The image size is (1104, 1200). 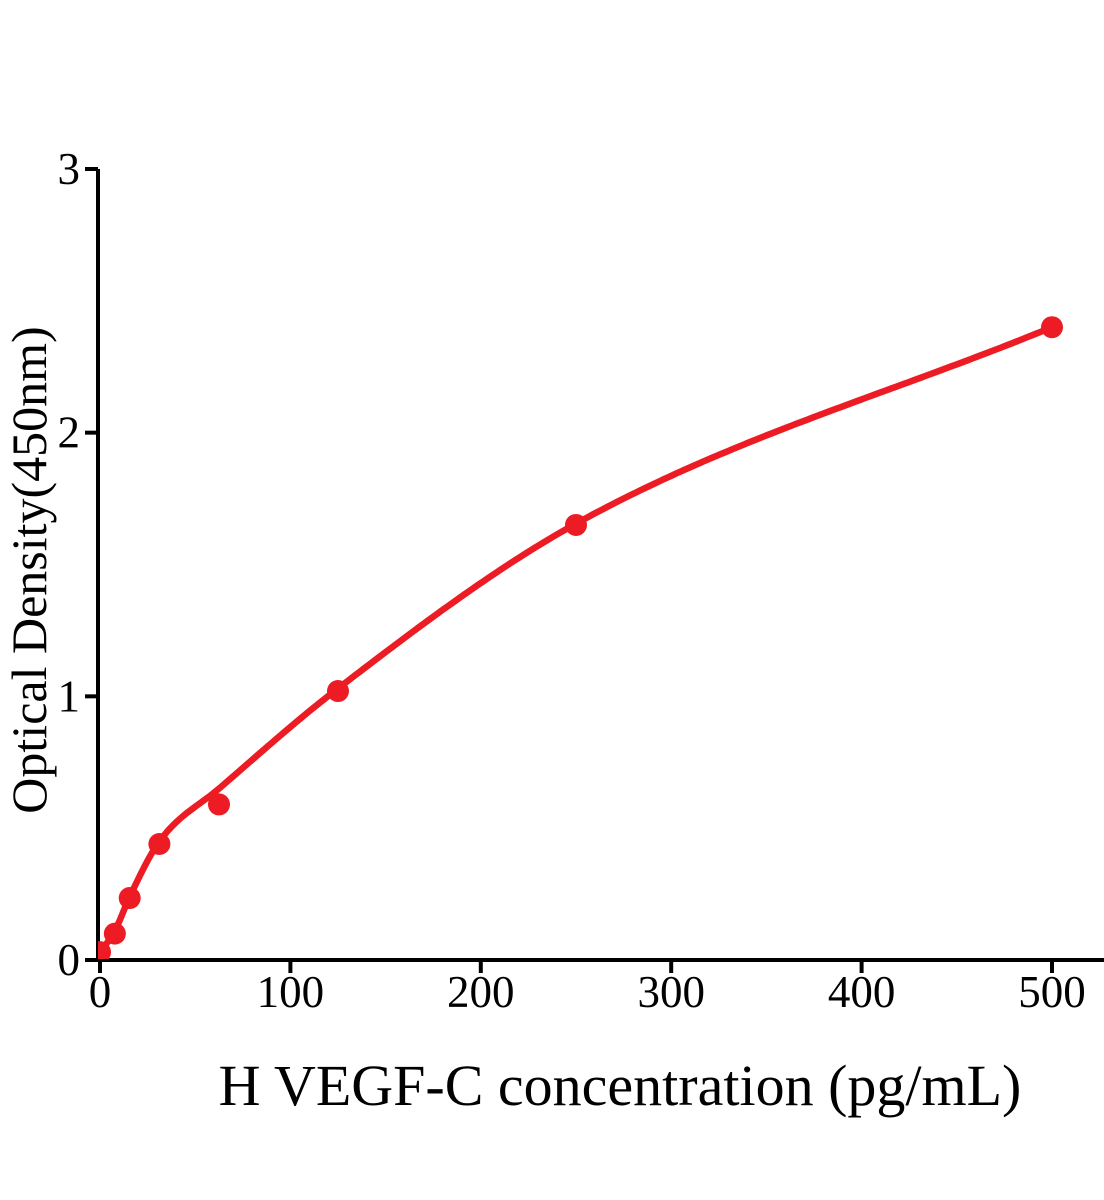 What do you see at coordinates (100, 992) in the screenshot?
I see `x-tick-label: 0` at bounding box center [100, 992].